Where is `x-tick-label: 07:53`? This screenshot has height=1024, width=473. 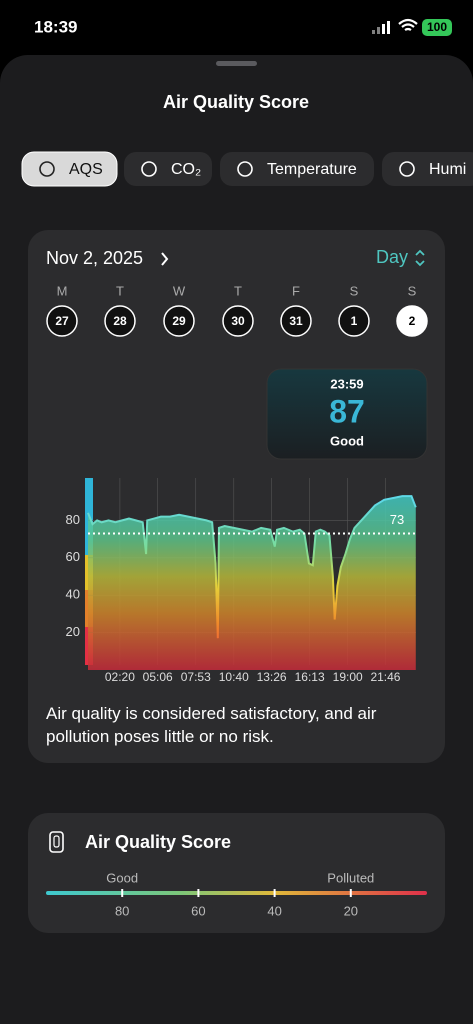 x-tick-label: 07:53 is located at coordinates (196, 677).